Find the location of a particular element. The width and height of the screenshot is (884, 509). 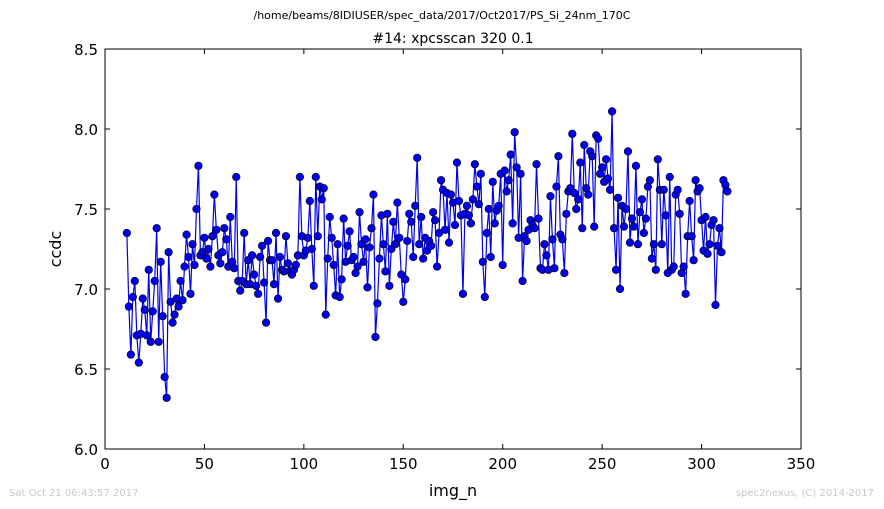

timestamp-footer: Sat Oct 21 06:43:57 2017 is located at coordinates (74, 493).